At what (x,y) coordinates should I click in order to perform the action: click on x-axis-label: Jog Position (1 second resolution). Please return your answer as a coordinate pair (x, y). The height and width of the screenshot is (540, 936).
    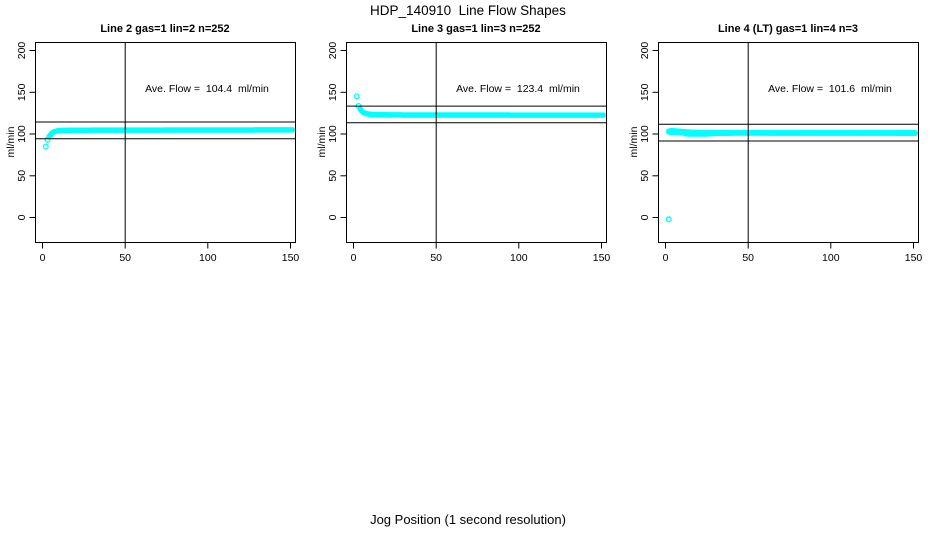
    Looking at the image, I should click on (468, 519).